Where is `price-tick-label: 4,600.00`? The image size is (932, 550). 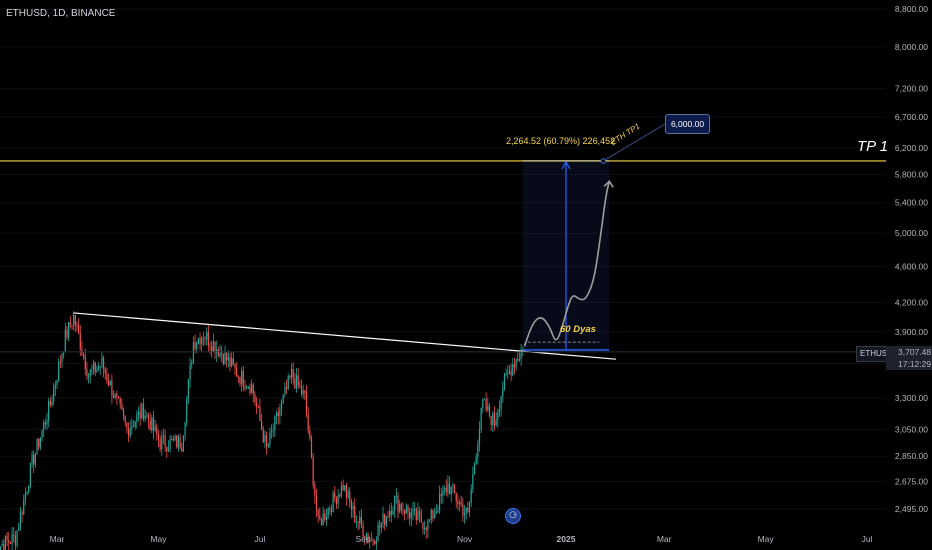
price-tick-label: 4,600.00 is located at coordinates (911, 266).